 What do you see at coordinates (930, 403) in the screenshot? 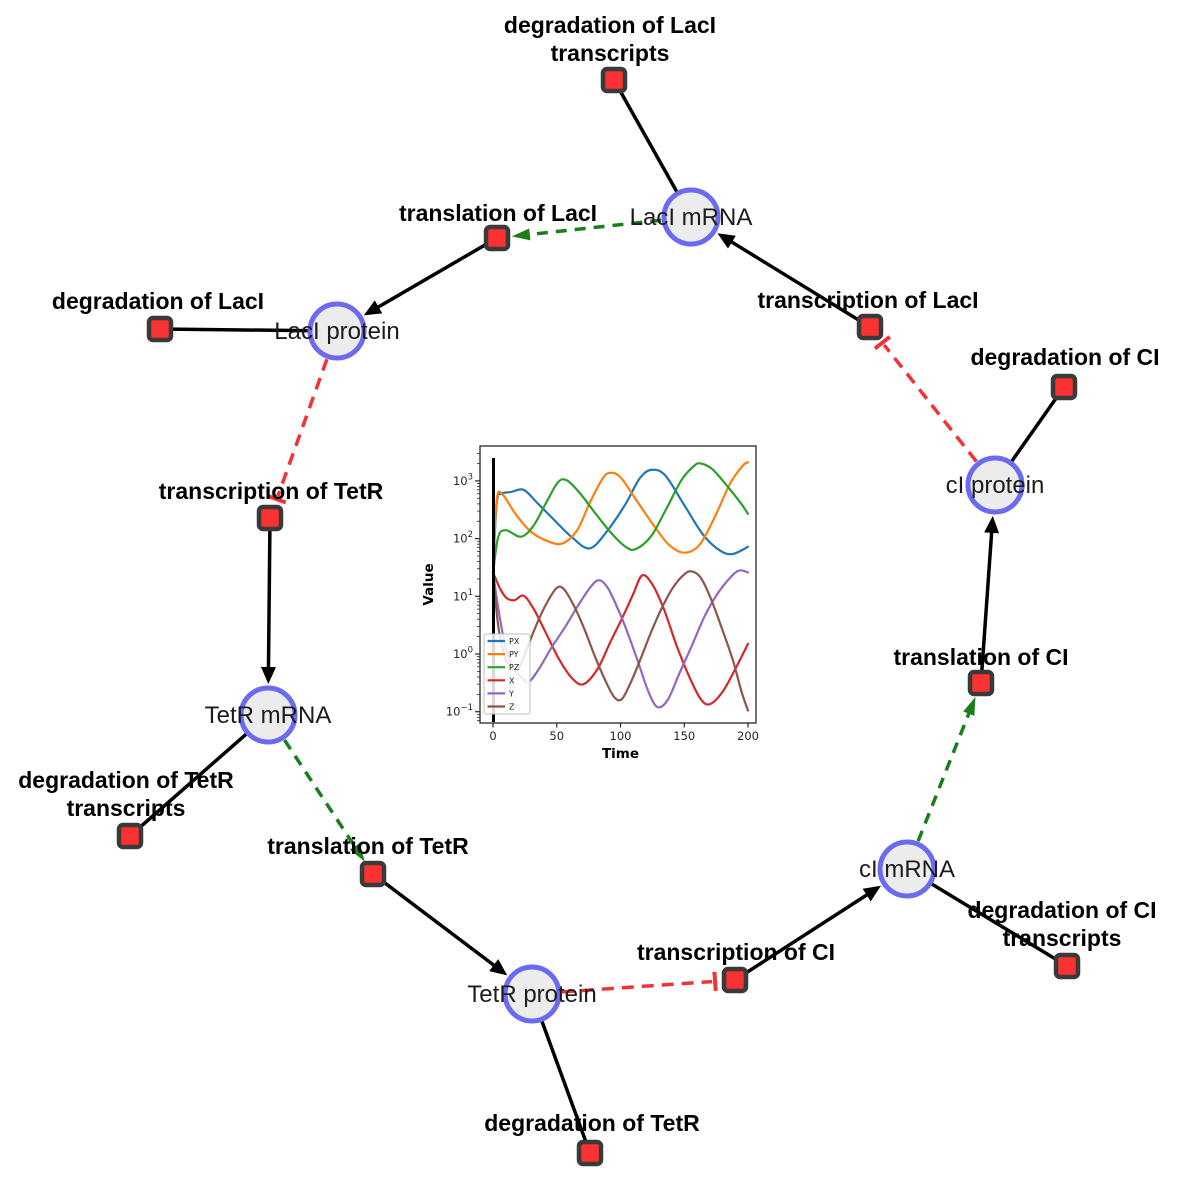
I see `edge-cI_protein-transc_lacI` at bounding box center [930, 403].